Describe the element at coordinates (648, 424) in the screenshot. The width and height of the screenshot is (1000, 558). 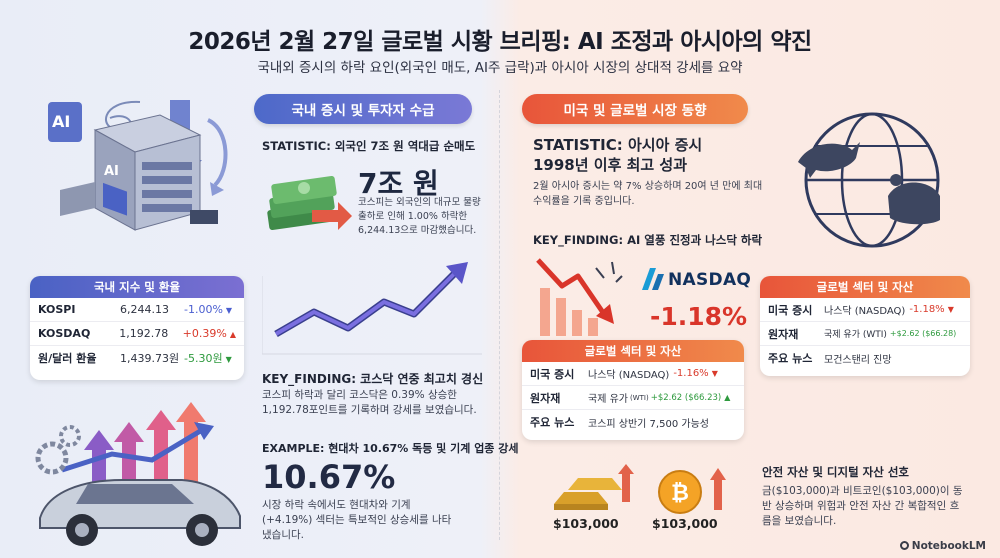
I see `sector-value: 코스피 상반기 7,500 가능성` at that location.